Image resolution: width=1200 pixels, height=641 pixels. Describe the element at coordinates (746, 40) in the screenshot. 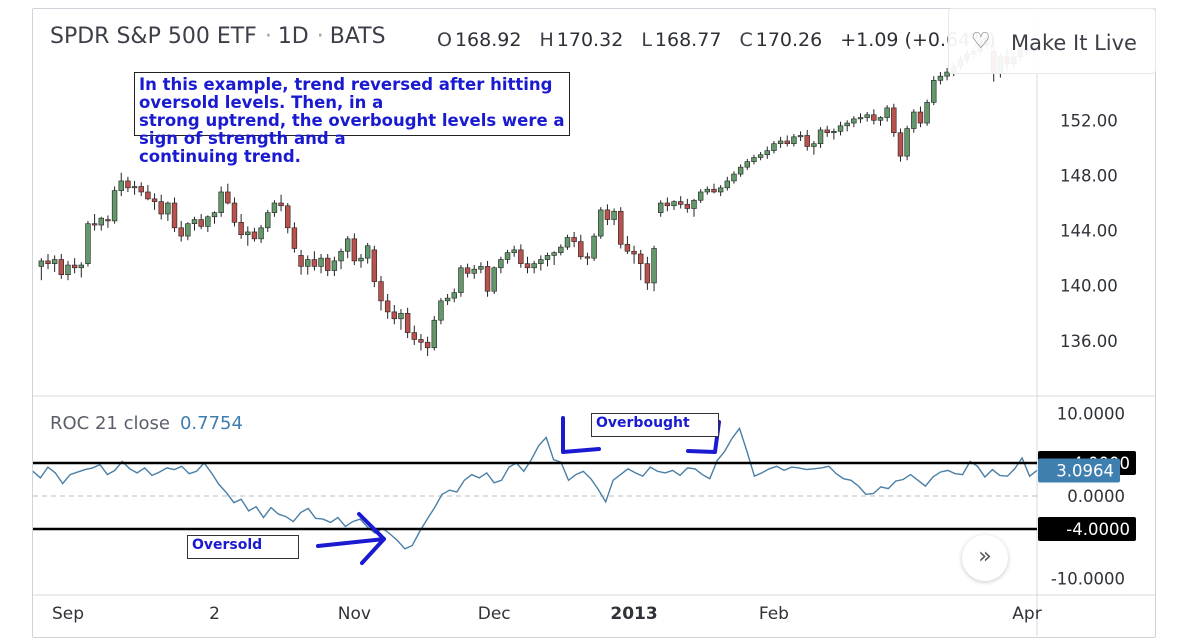

I see `close-label: C` at that location.